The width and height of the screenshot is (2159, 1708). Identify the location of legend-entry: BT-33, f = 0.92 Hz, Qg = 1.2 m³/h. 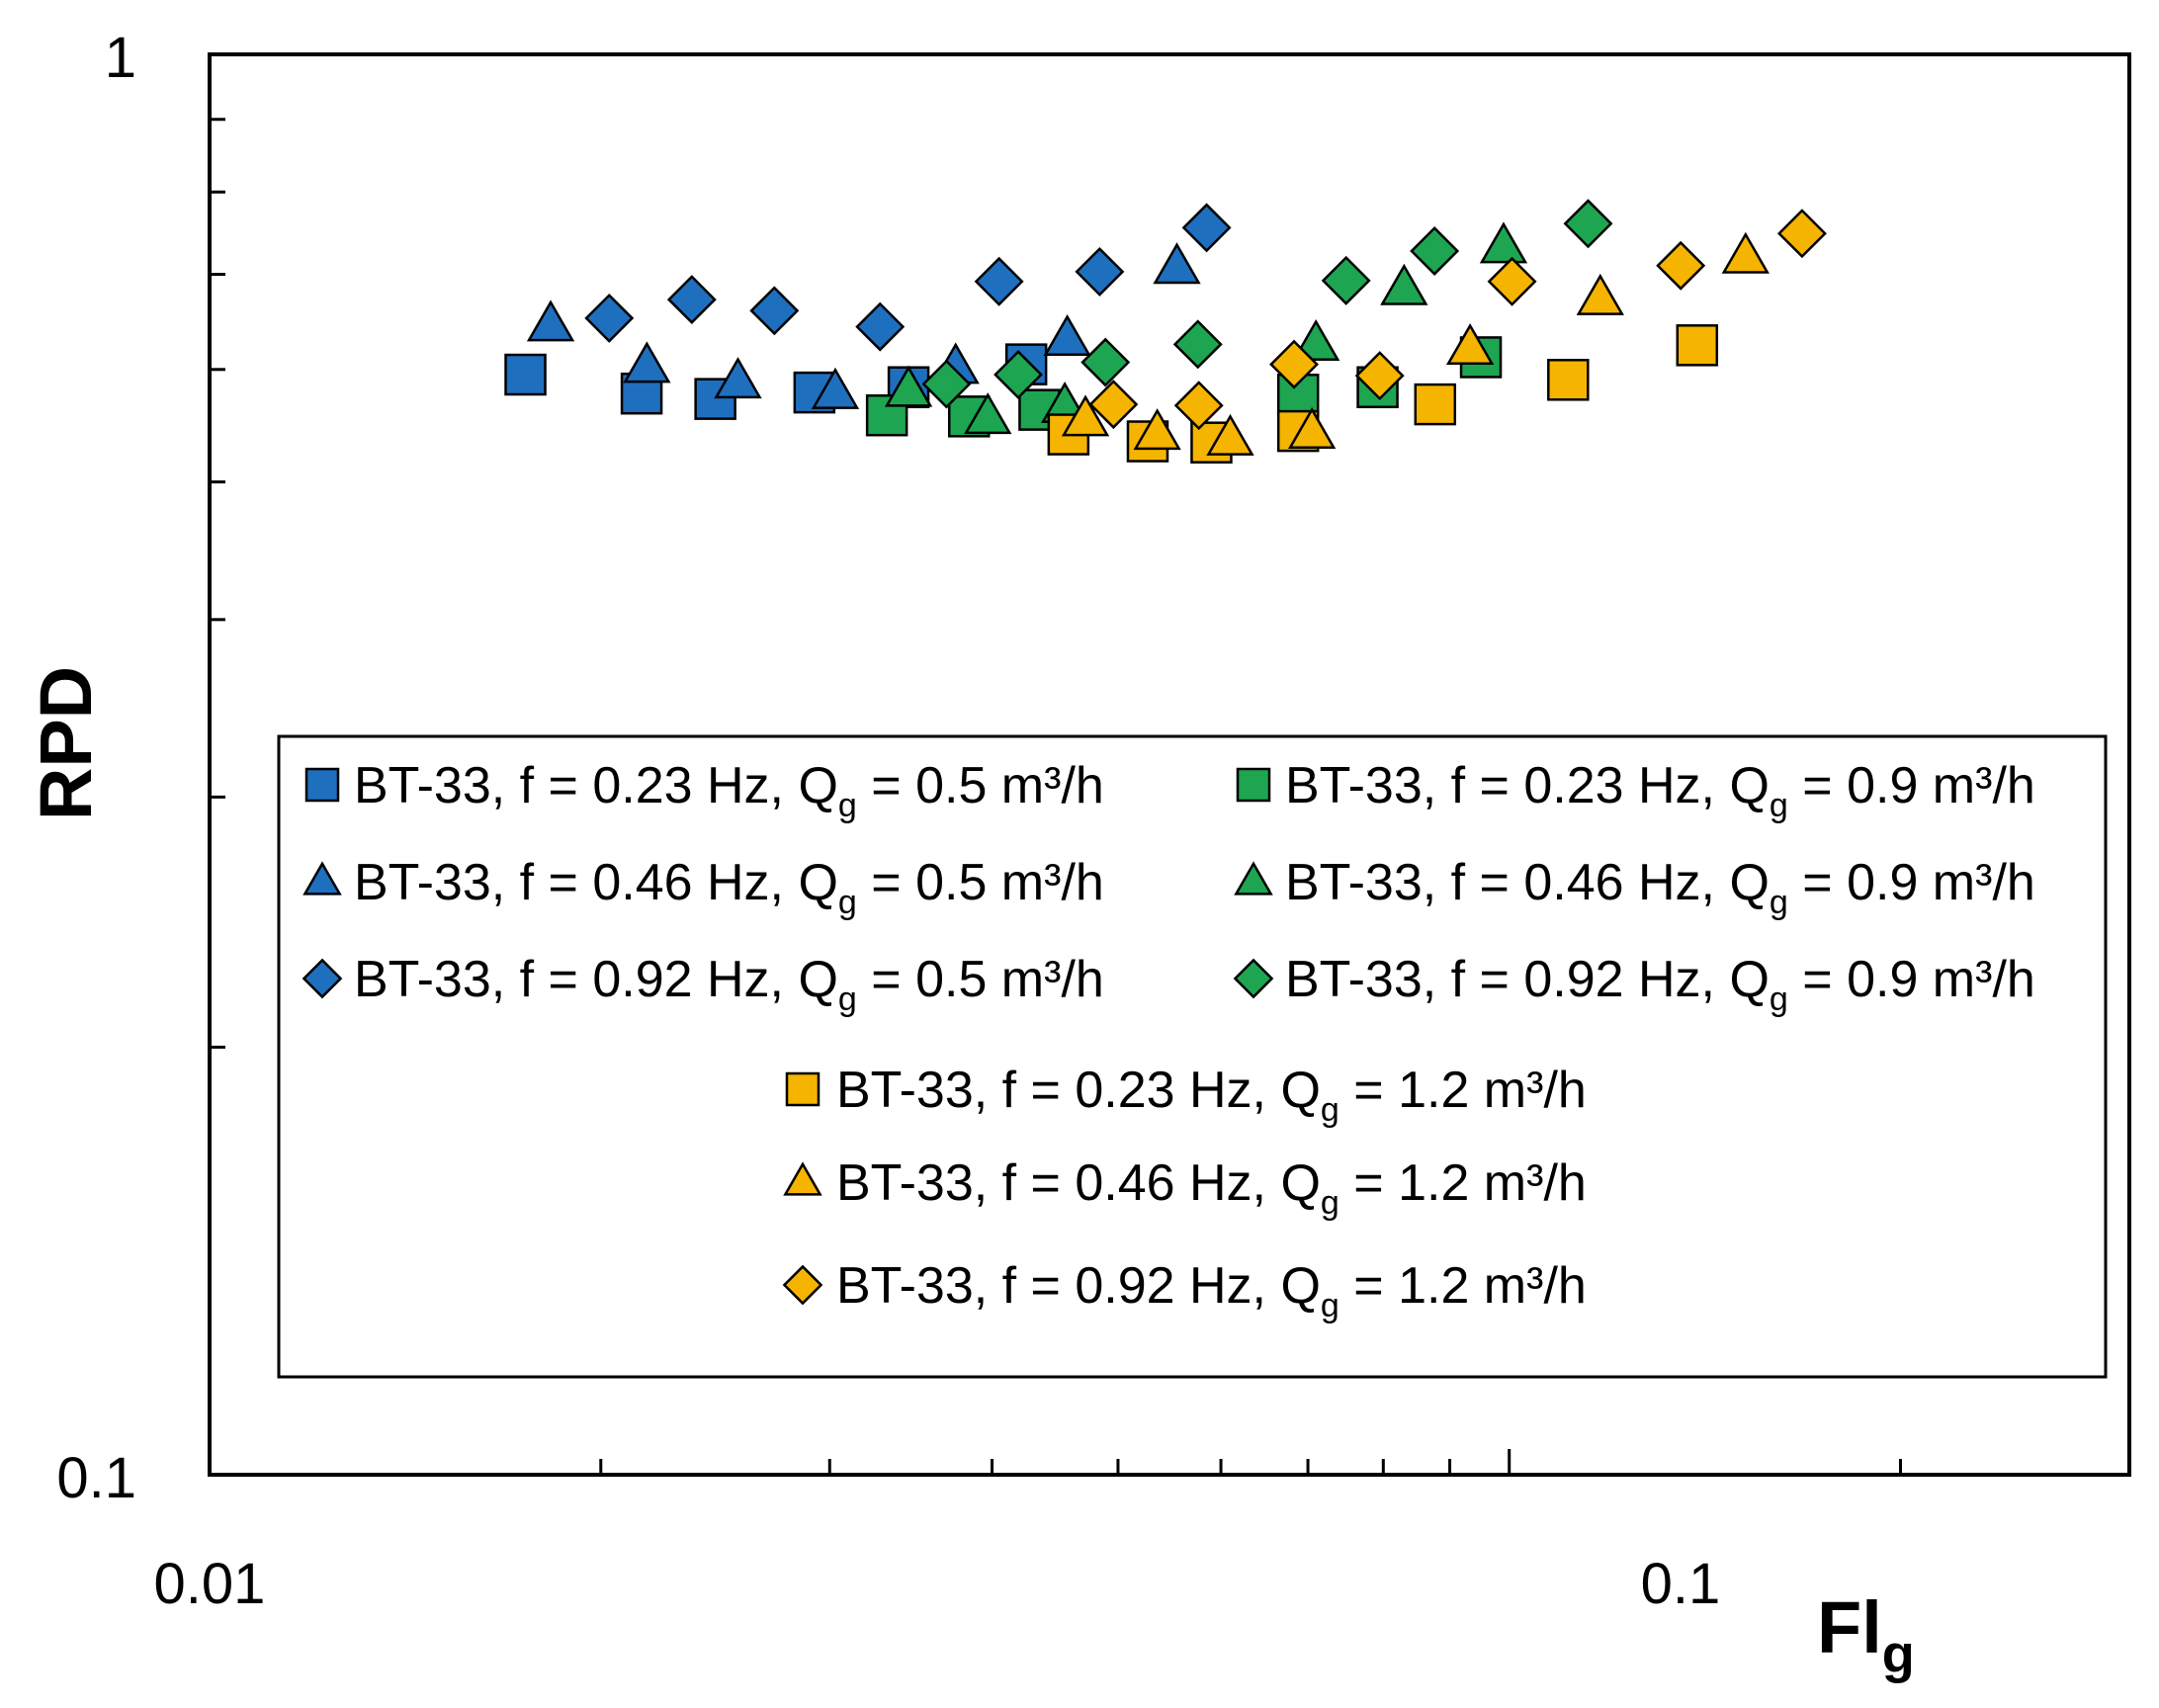
(1184, 1290).